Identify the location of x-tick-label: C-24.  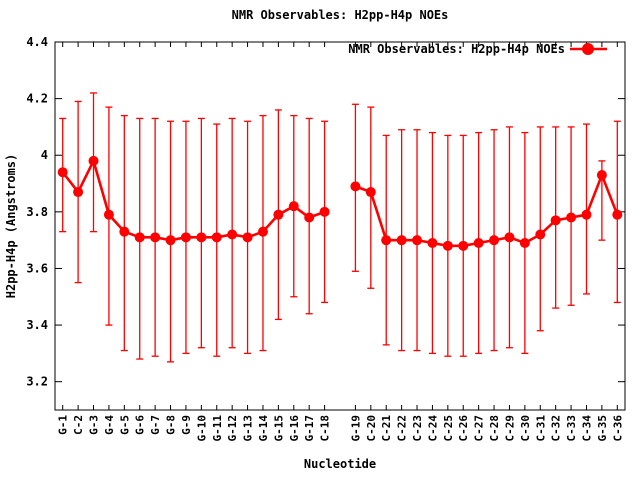
(432, 428).